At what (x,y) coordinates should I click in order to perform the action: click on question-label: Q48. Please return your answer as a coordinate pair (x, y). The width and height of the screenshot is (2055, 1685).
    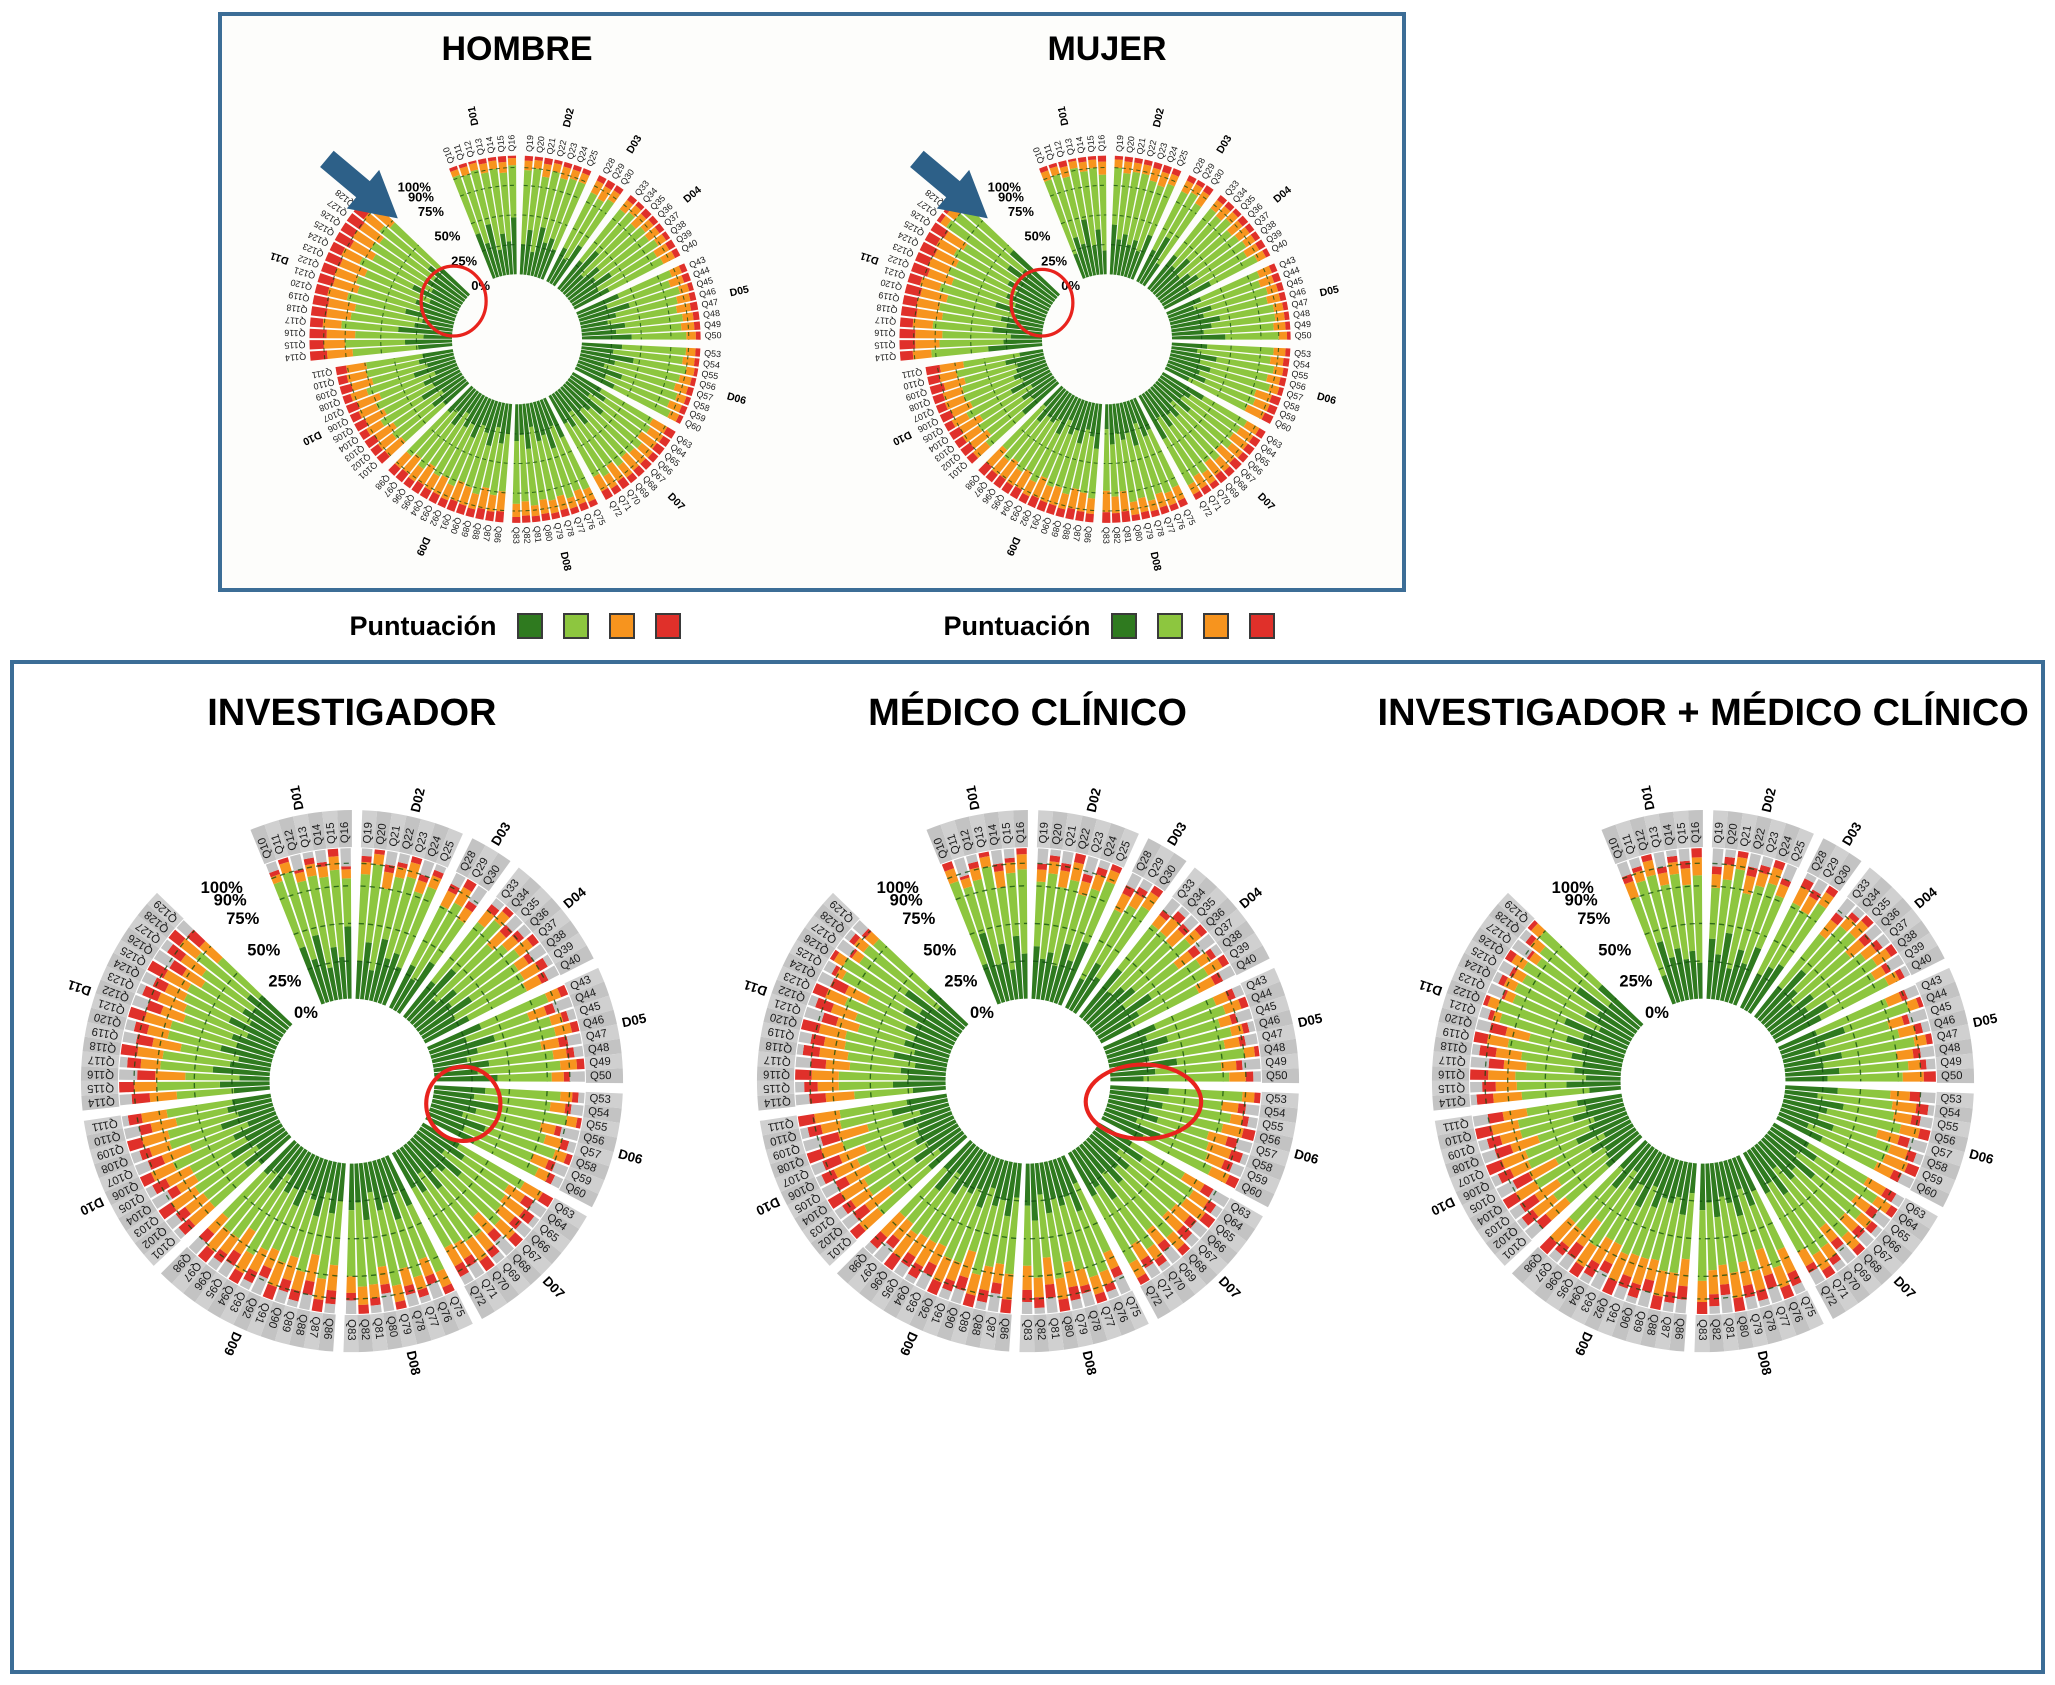
    Looking at the image, I should click on (1274, 1049).